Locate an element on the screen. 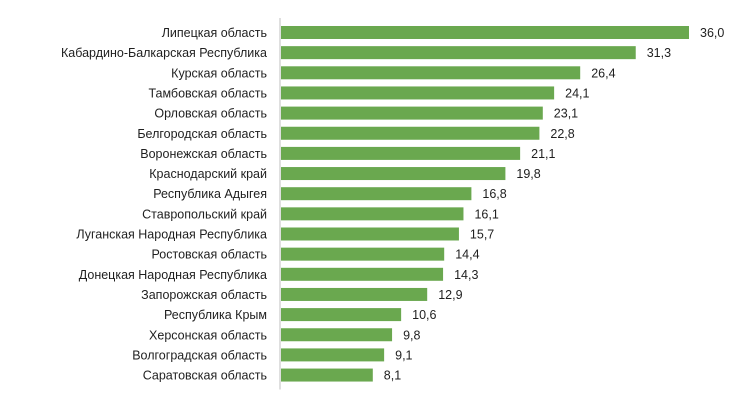 This screenshot has width=750, height=400. value-label: 24,1 is located at coordinates (577, 93).